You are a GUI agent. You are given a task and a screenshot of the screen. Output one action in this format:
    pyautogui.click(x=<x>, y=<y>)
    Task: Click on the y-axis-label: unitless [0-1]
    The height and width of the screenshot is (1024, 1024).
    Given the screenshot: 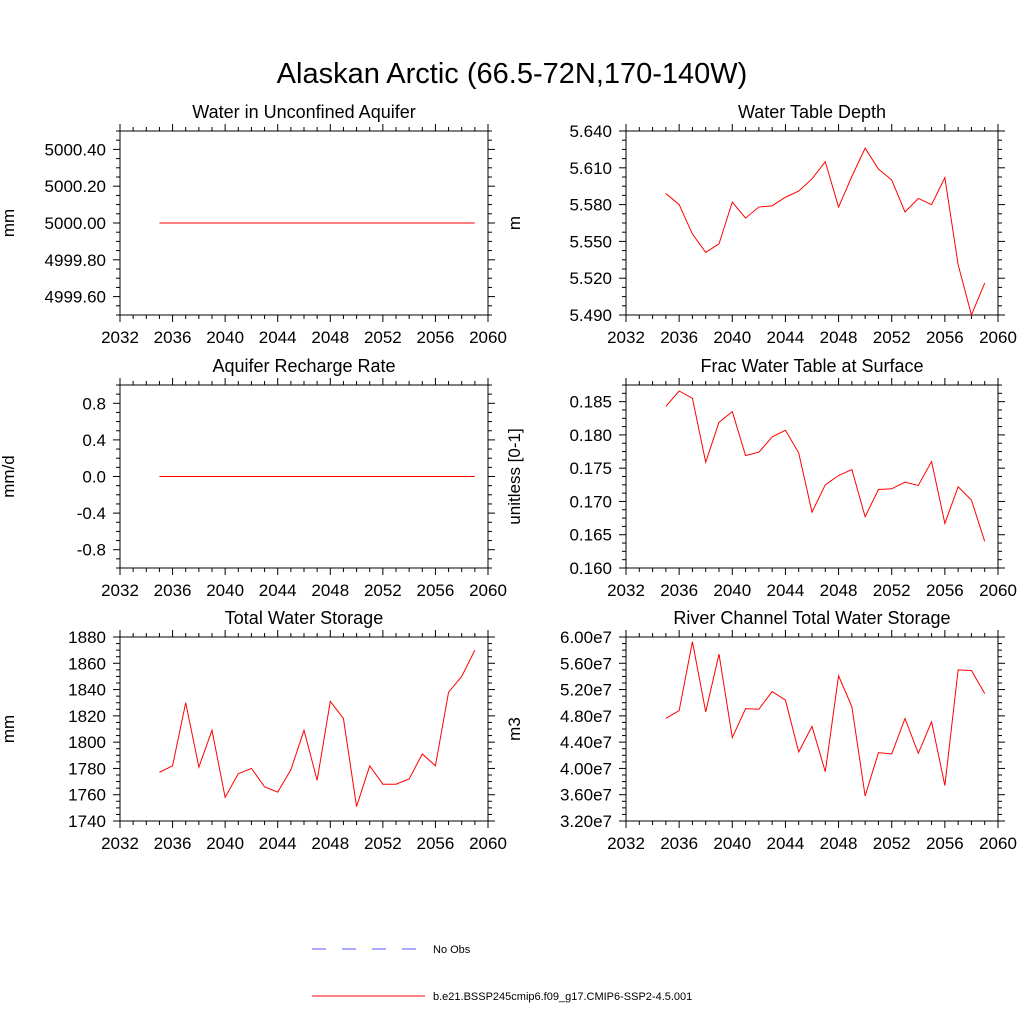 What is the action you would take?
    pyautogui.click(x=514, y=476)
    